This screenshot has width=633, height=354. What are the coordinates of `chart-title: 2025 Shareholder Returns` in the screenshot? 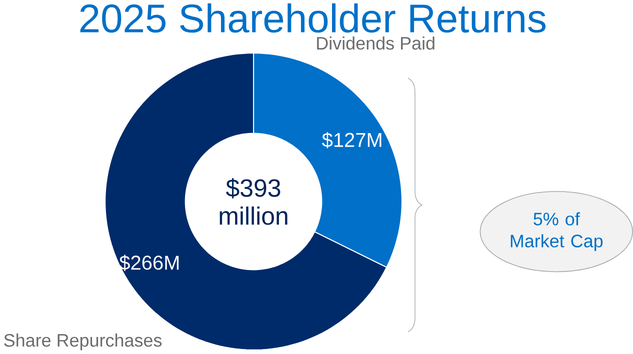 It's located at (313, 18).